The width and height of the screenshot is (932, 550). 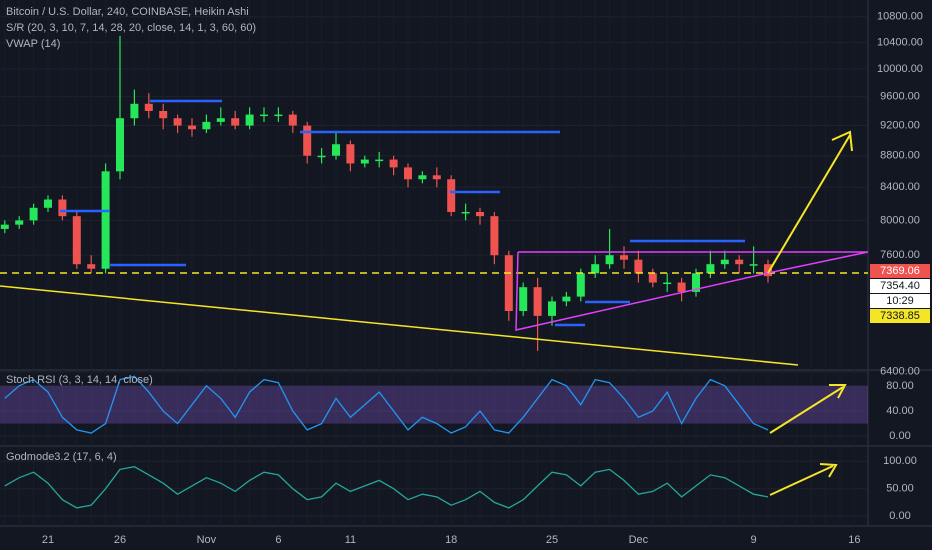 I want to click on price-tag: 10:29, so click(x=900, y=301).